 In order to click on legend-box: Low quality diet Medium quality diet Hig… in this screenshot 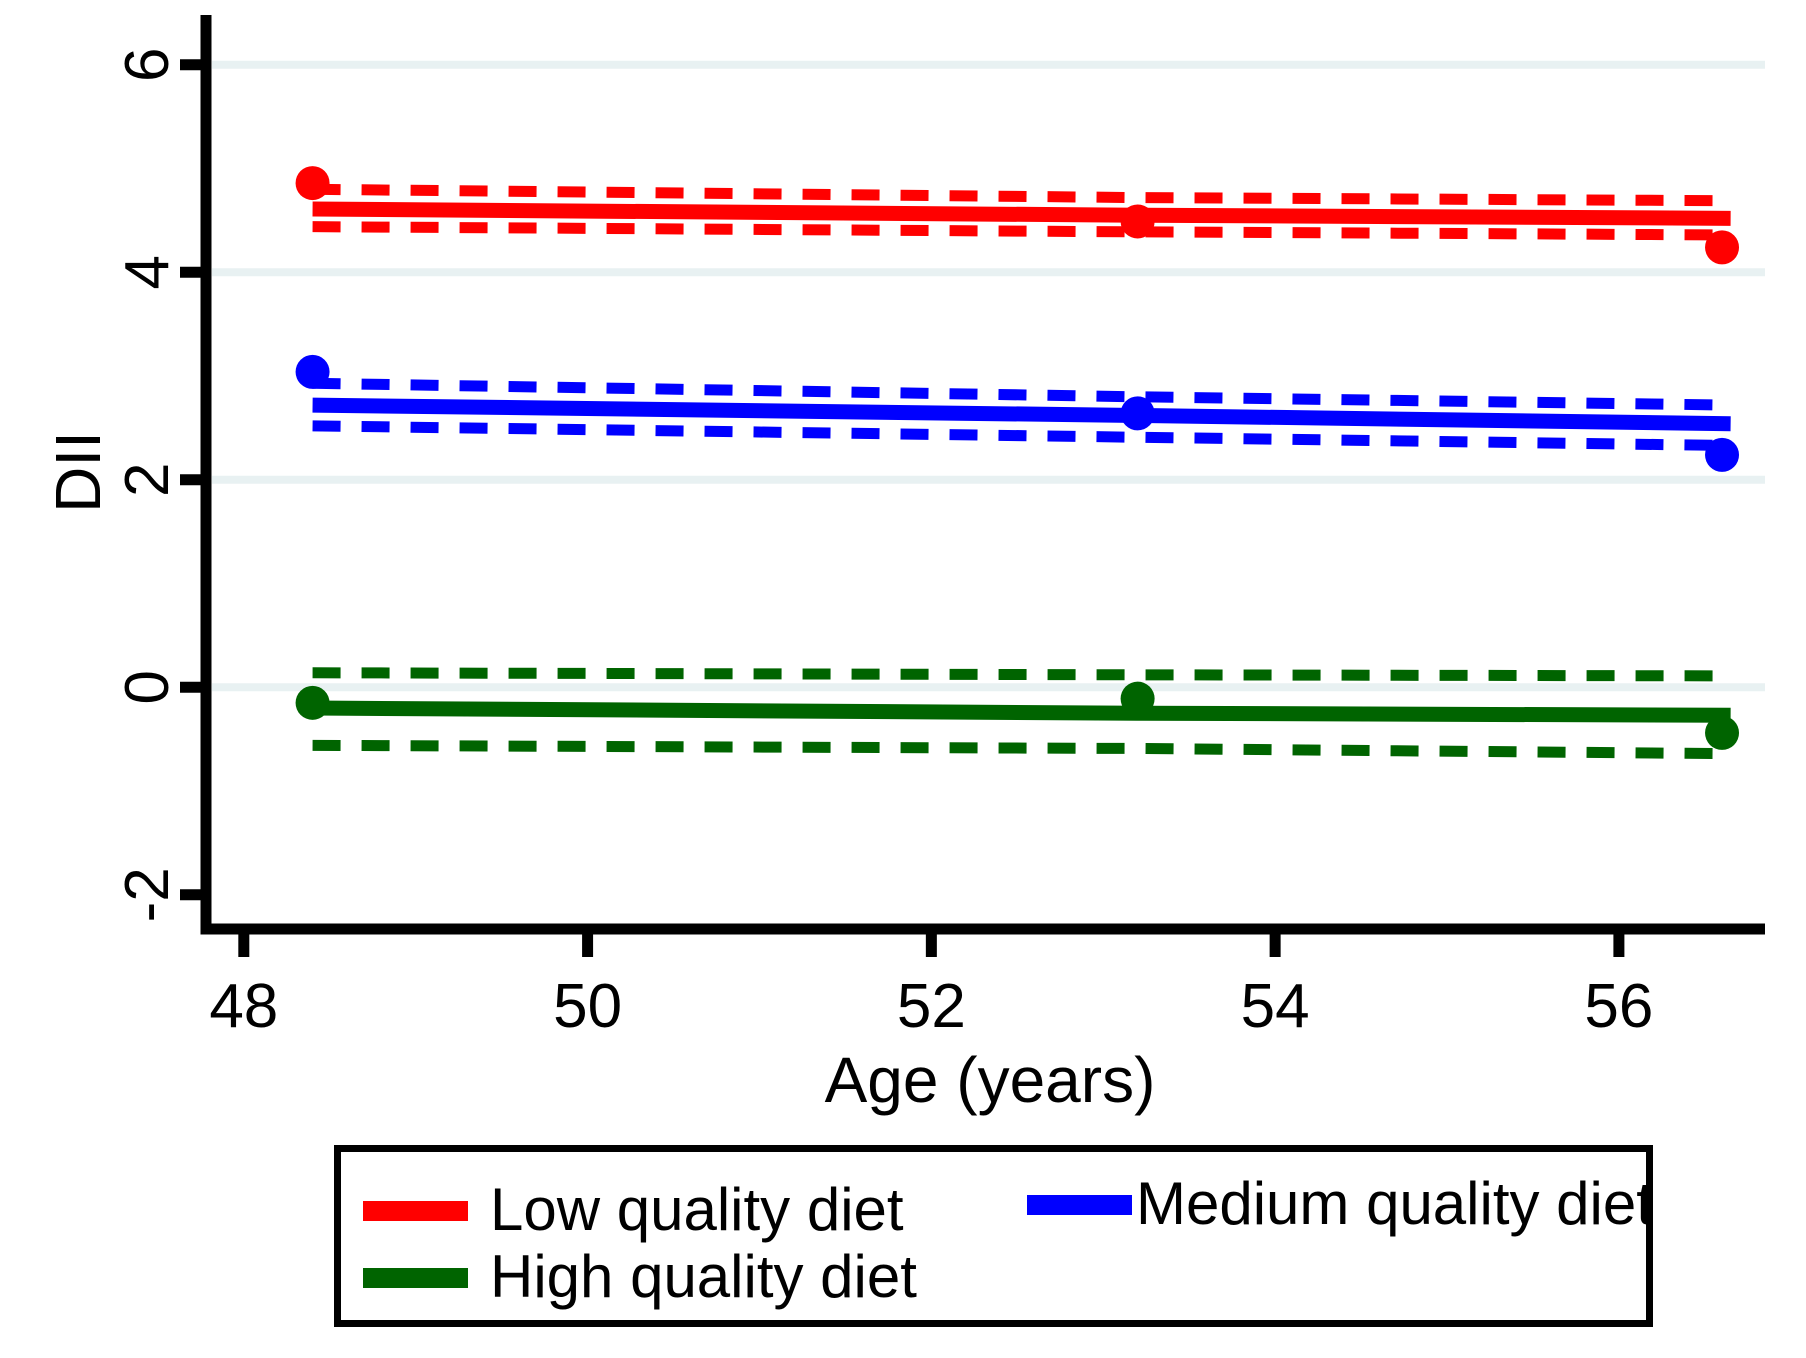, I will do `click(993, 1236)`.